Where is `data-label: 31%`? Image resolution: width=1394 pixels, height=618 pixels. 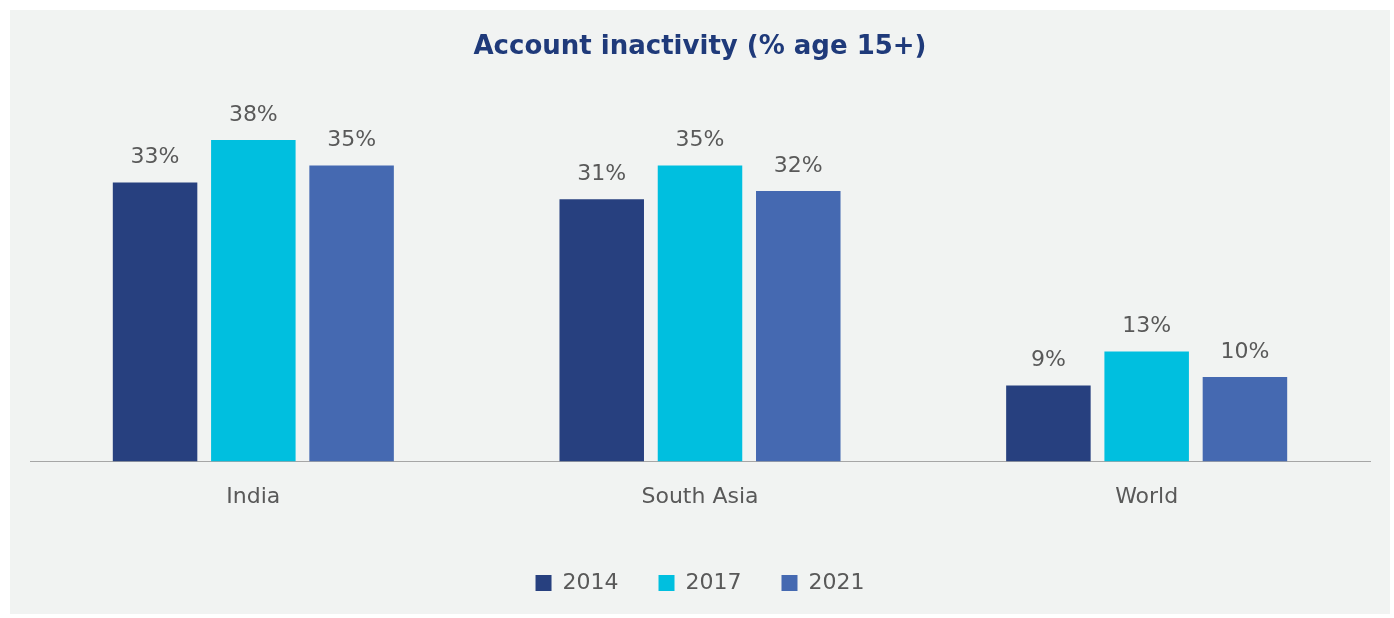 data-label: 31% is located at coordinates (602, 173).